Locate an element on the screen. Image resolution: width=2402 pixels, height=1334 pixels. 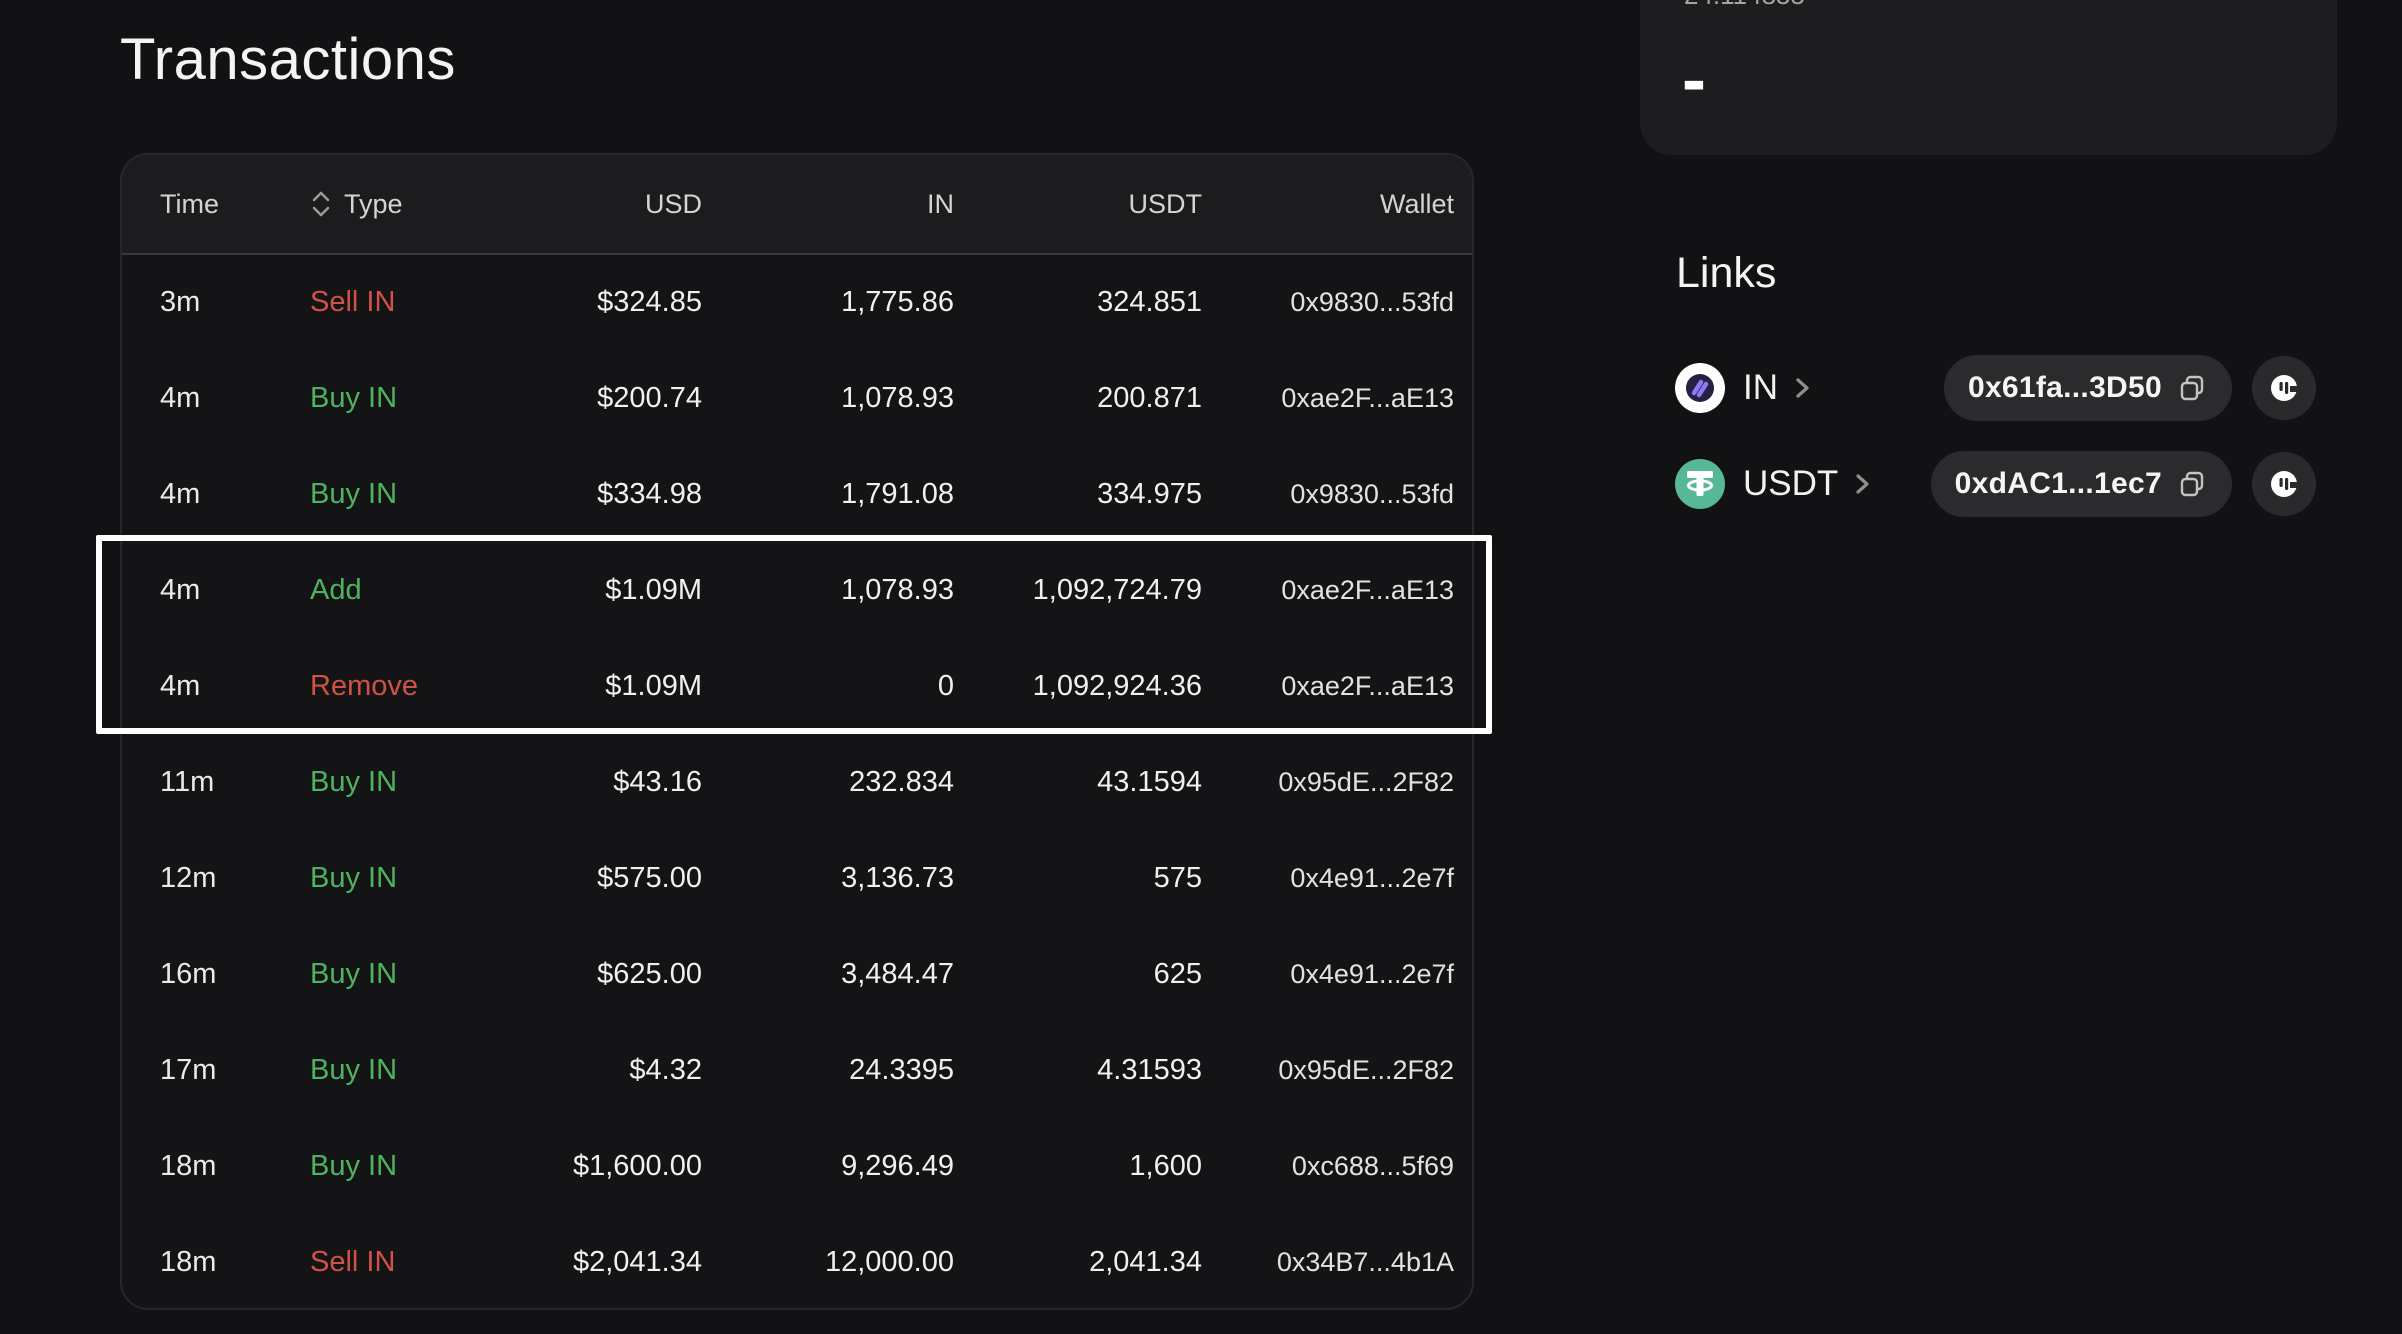
cell-usd: $575.00 is located at coordinates (649, 877).